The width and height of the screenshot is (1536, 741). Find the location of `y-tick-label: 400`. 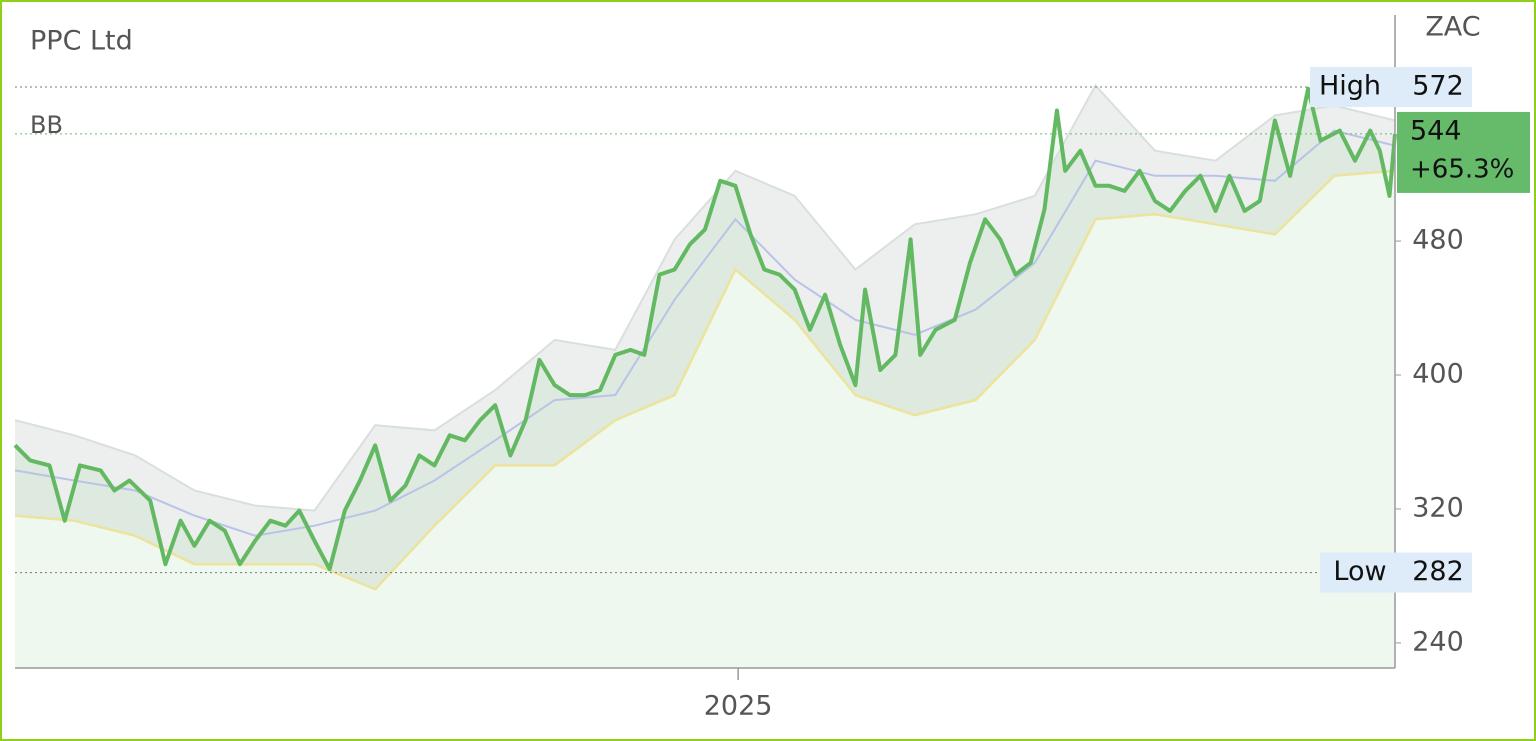

y-tick-label: 400 is located at coordinates (1438, 374).